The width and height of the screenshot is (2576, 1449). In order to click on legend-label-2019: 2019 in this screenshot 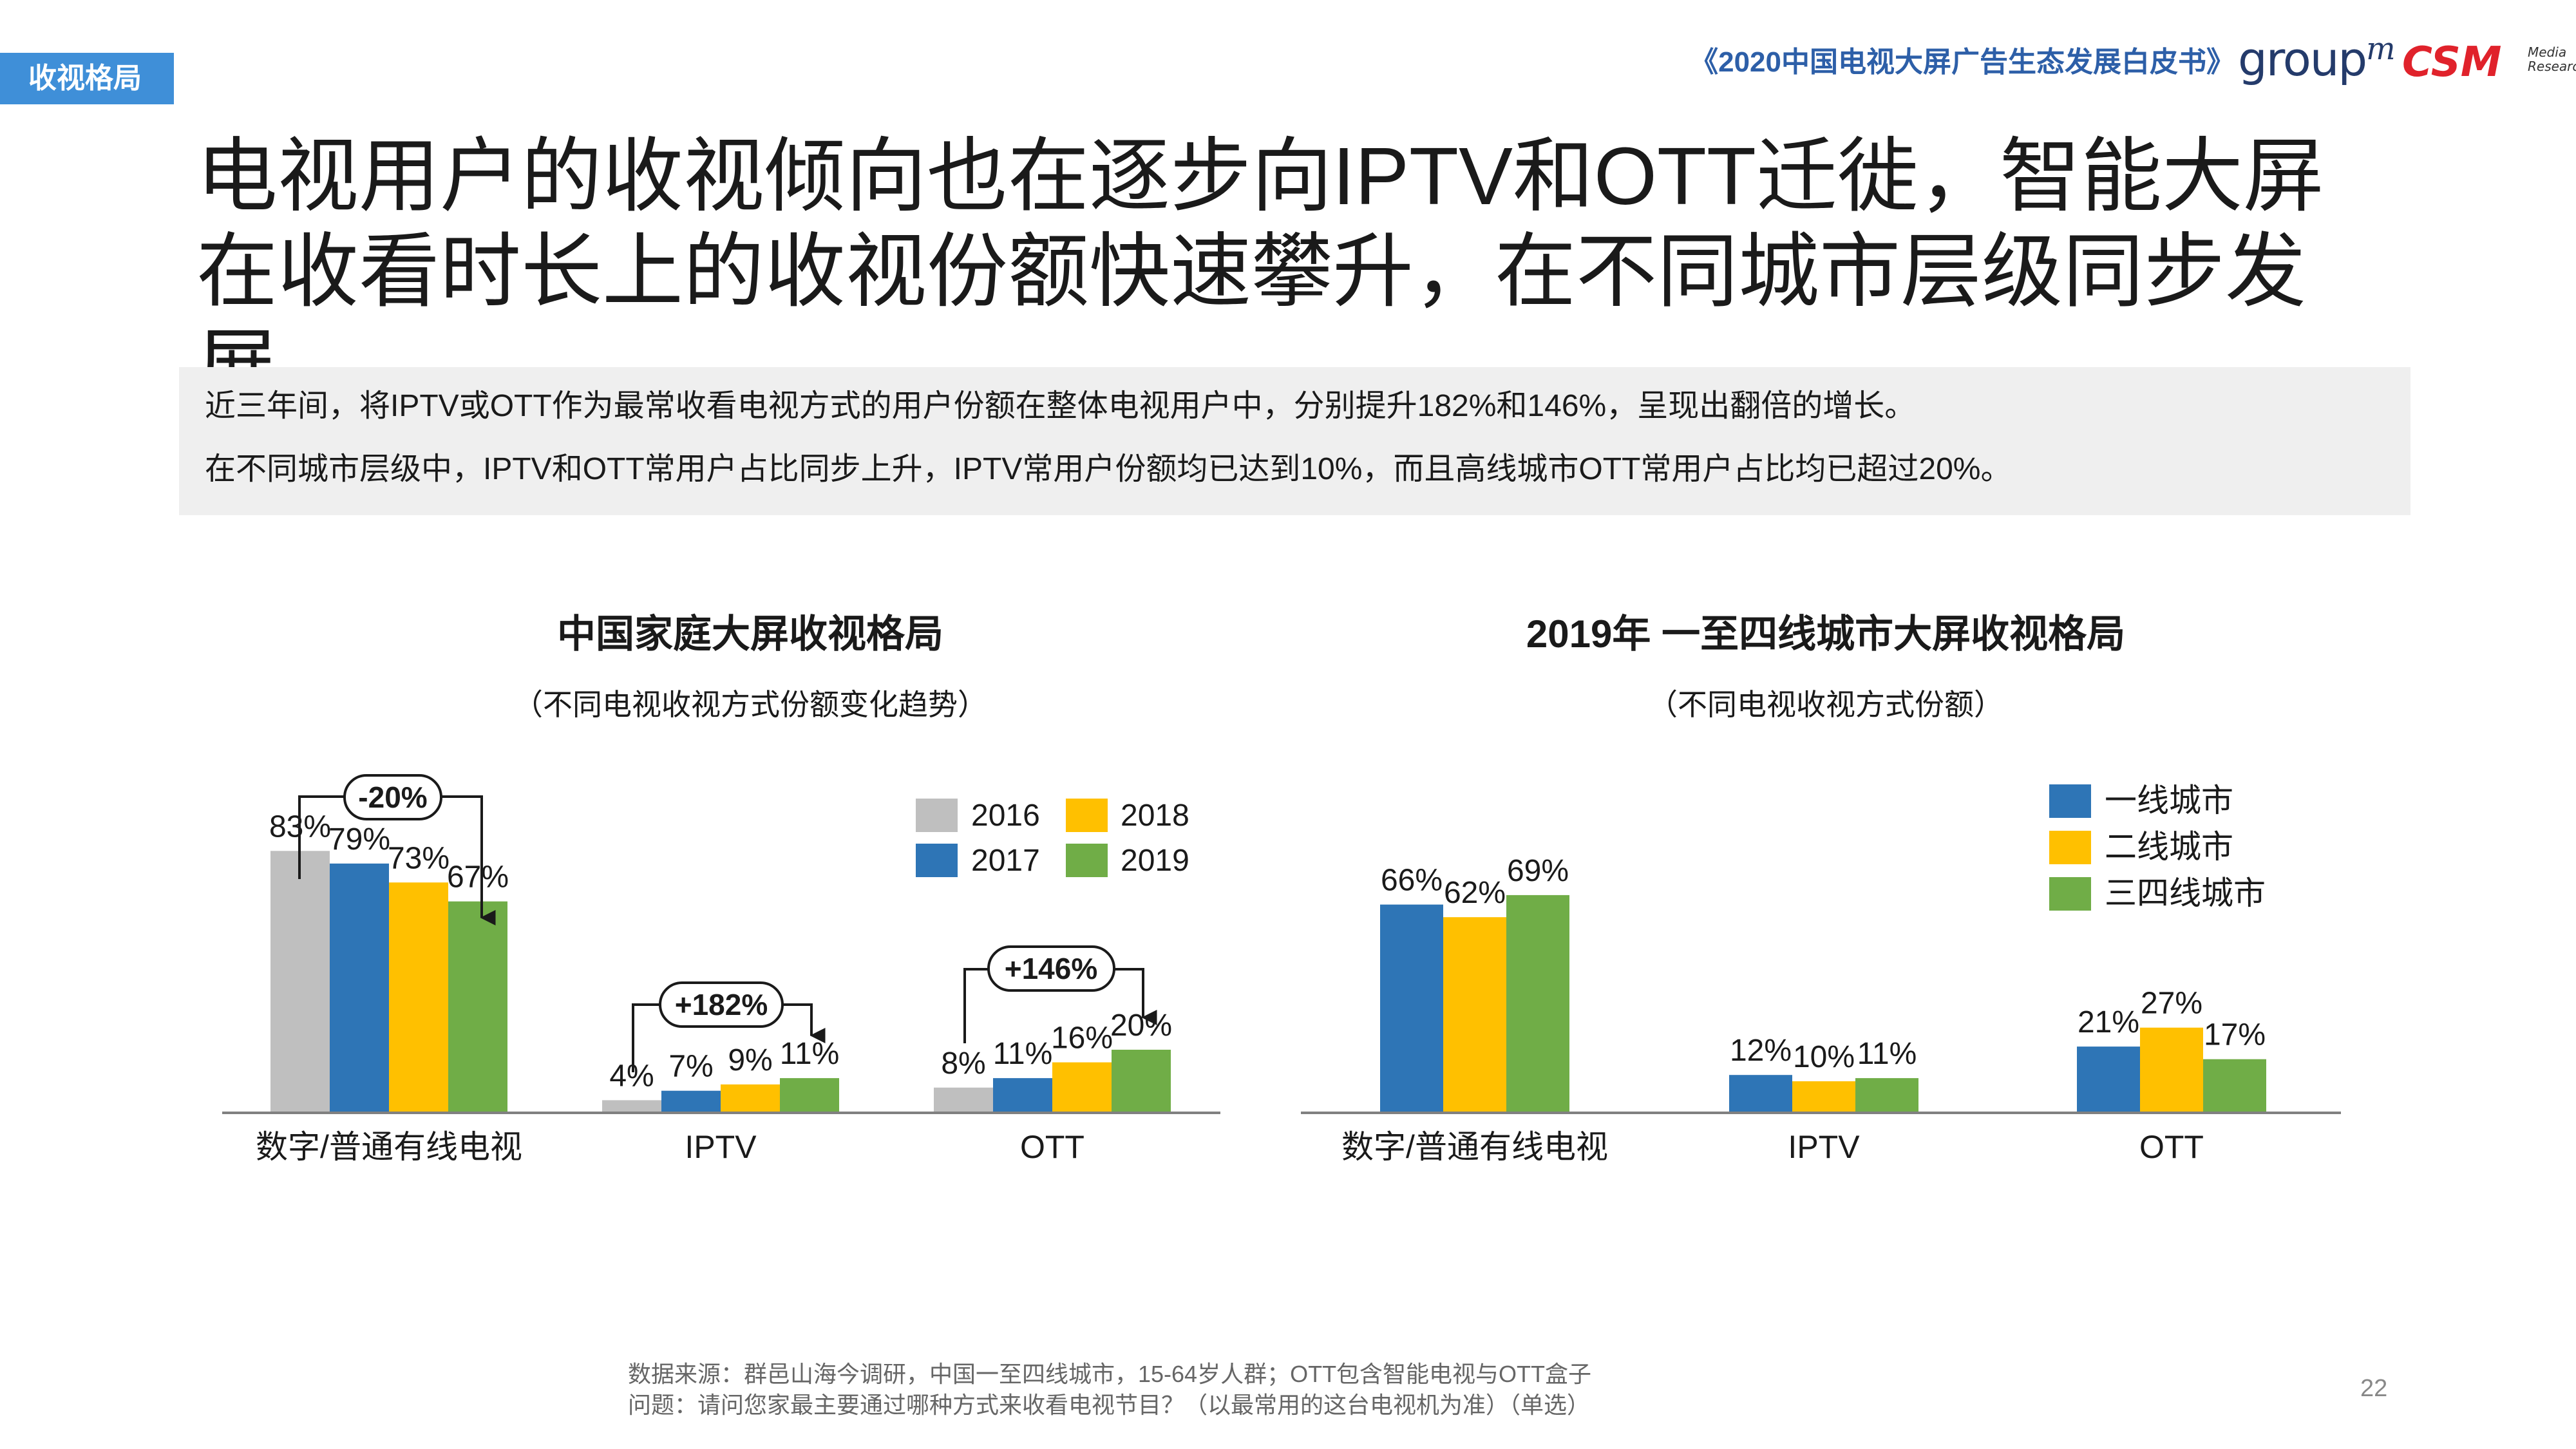, I will do `click(1155, 861)`.